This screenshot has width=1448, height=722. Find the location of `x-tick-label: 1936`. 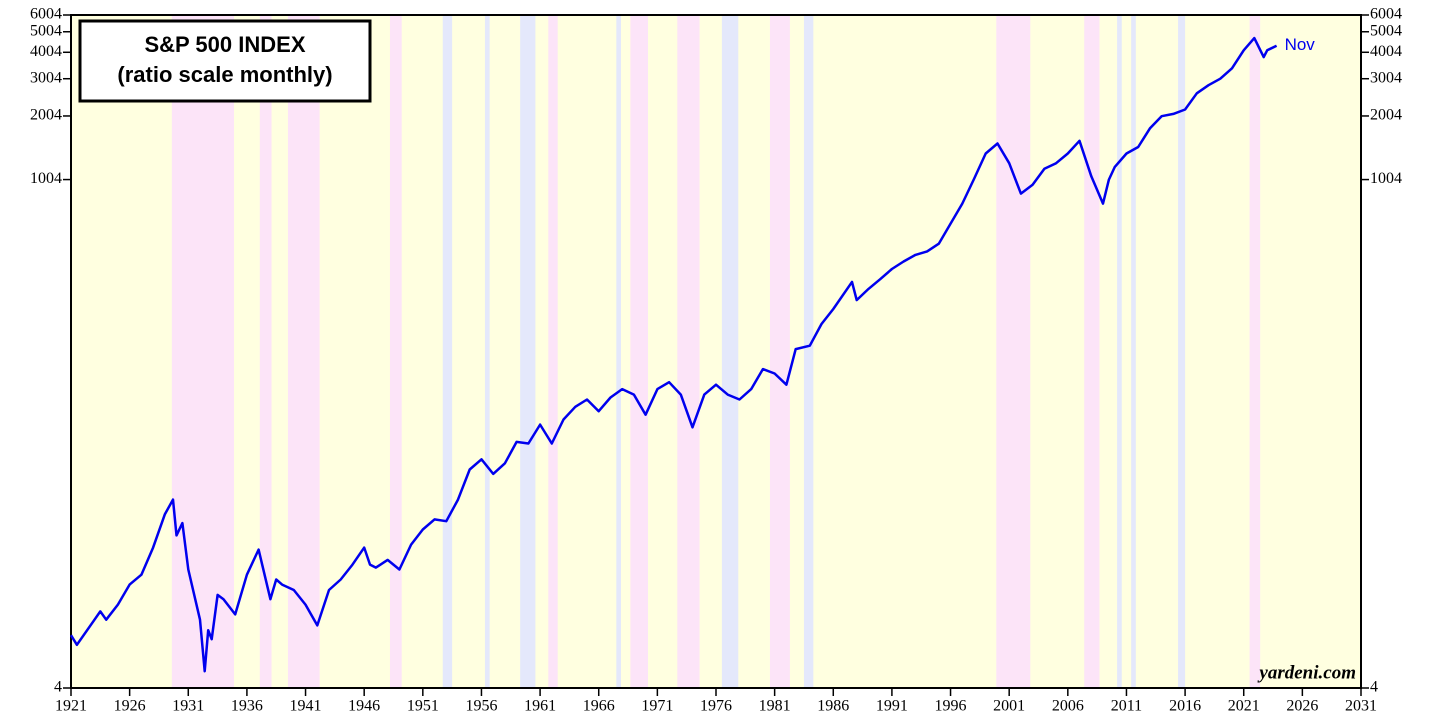

x-tick-label: 1936 is located at coordinates (247, 706).